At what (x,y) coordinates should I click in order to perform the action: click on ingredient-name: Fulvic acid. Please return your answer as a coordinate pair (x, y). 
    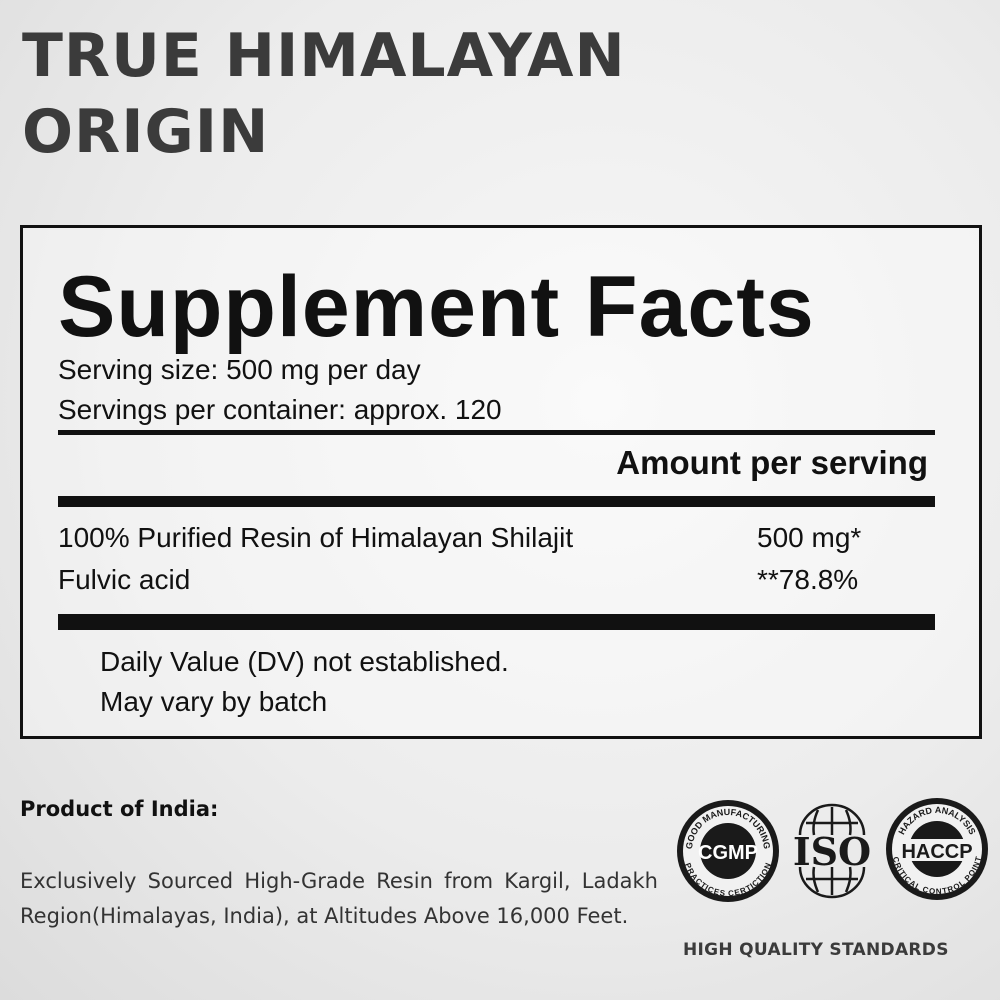
    Looking at the image, I should click on (124, 579).